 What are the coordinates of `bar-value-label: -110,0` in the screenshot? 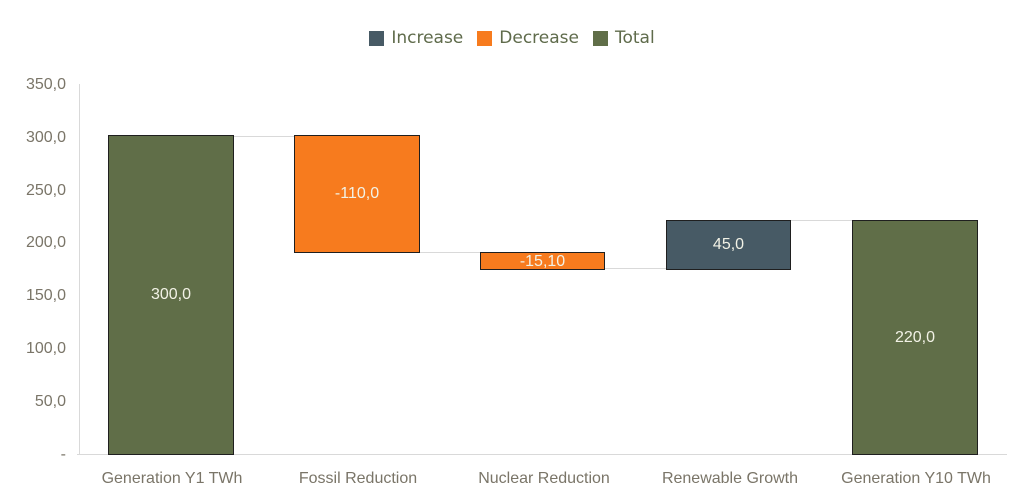 It's located at (357, 193).